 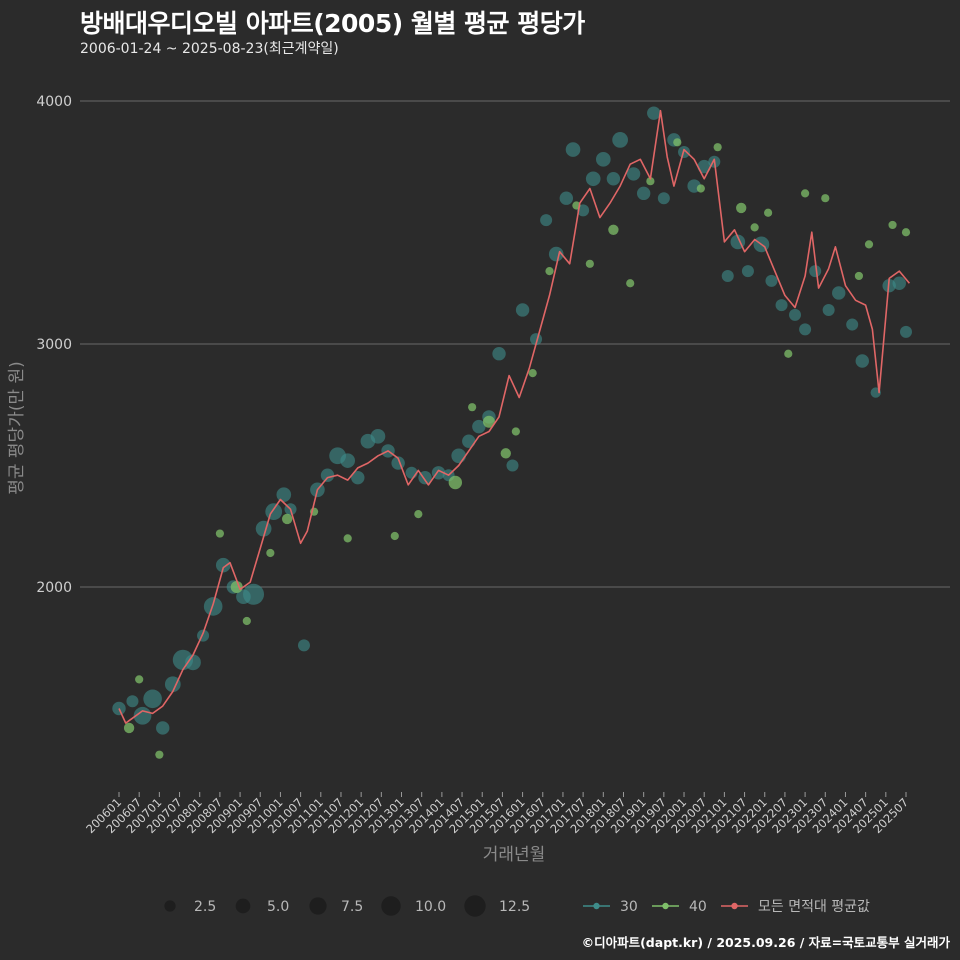 What do you see at coordinates (629, 907) in the screenshot?
I see `series-legend-label-0: 30` at bounding box center [629, 907].